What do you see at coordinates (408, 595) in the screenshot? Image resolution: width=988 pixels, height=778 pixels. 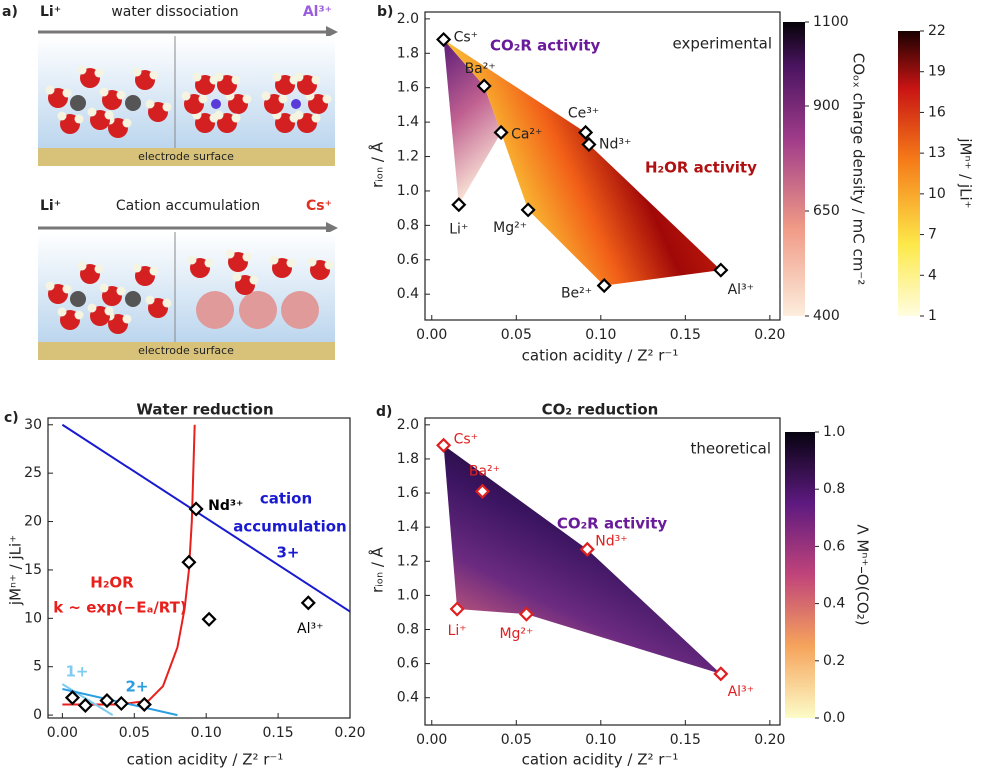 I see `y-tick-label: 1.0` at bounding box center [408, 595].